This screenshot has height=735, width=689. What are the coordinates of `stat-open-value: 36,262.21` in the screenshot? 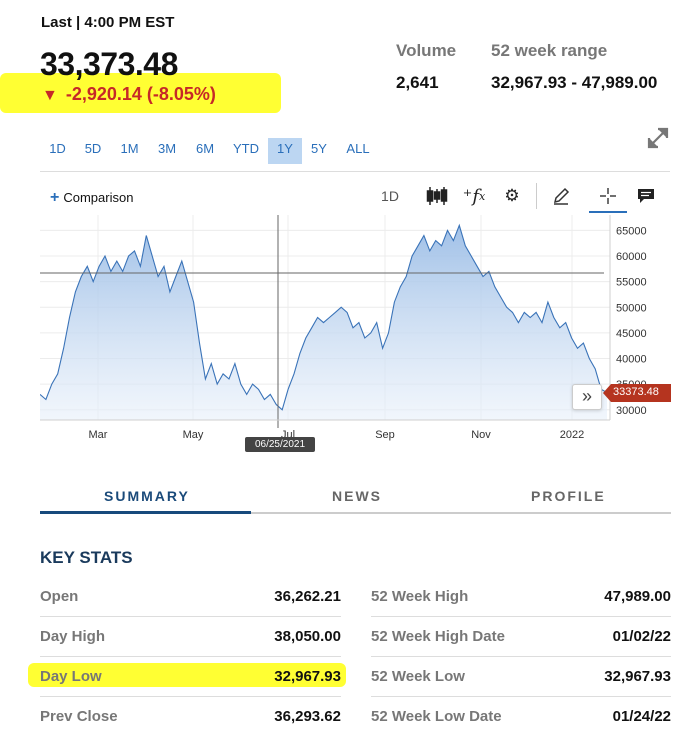 It's located at (307, 596).